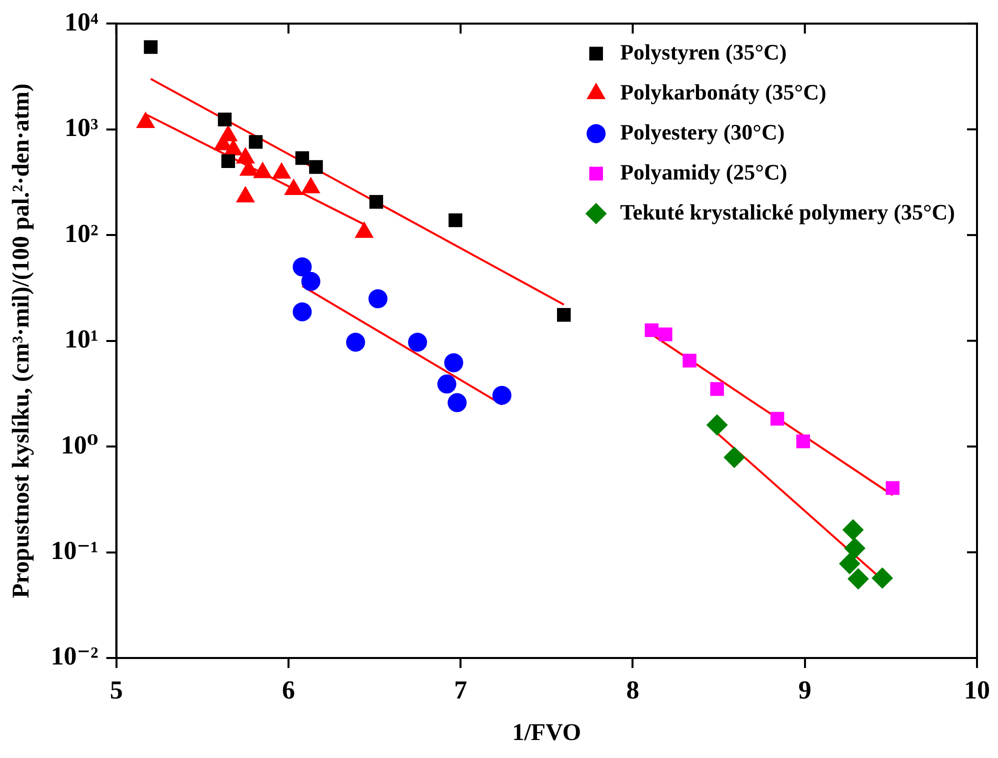 Image resolution: width=998 pixels, height=758 pixels. Describe the element at coordinates (702, 131) in the screenshot. I see `legend-label: Polyestery (30°C)` at that location.